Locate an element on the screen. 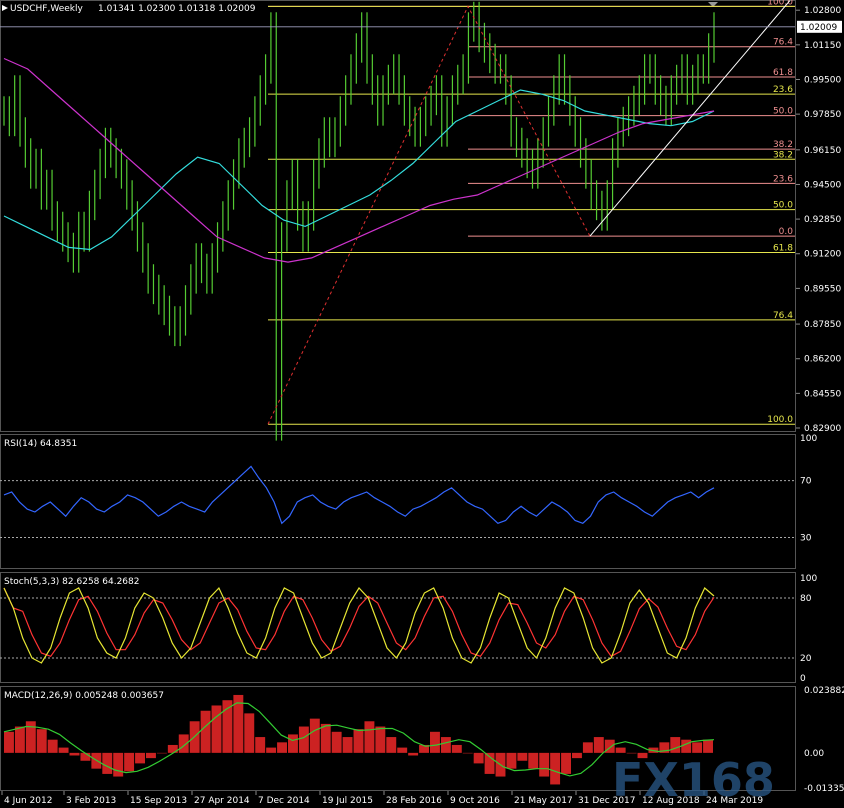  date-tick-label: 19 Jul 2015 is located at coordinates (347, 801).